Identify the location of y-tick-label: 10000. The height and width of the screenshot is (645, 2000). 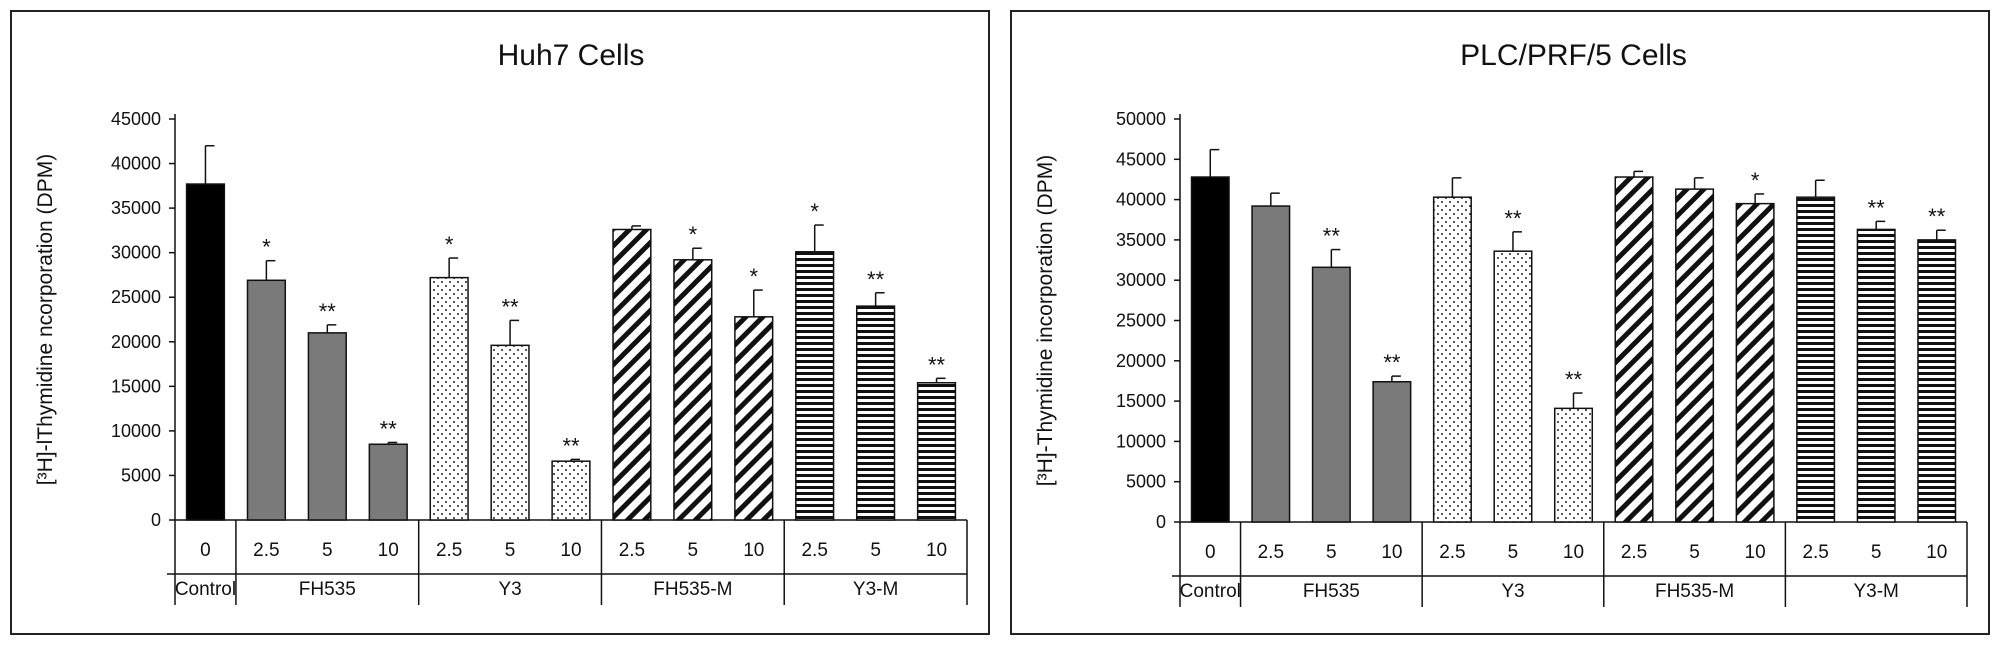
(136, 431).